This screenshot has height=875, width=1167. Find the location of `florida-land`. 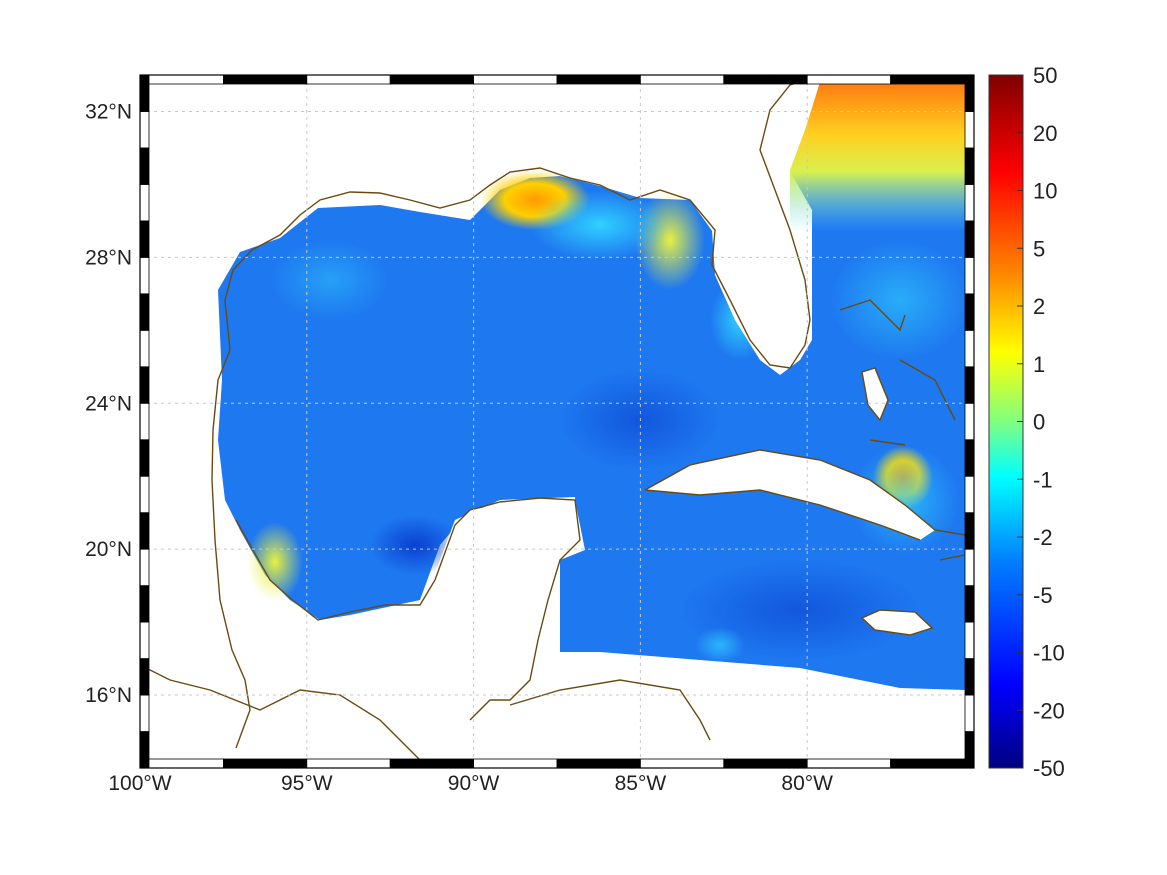

florida-land is located at coordinates (757, 228).